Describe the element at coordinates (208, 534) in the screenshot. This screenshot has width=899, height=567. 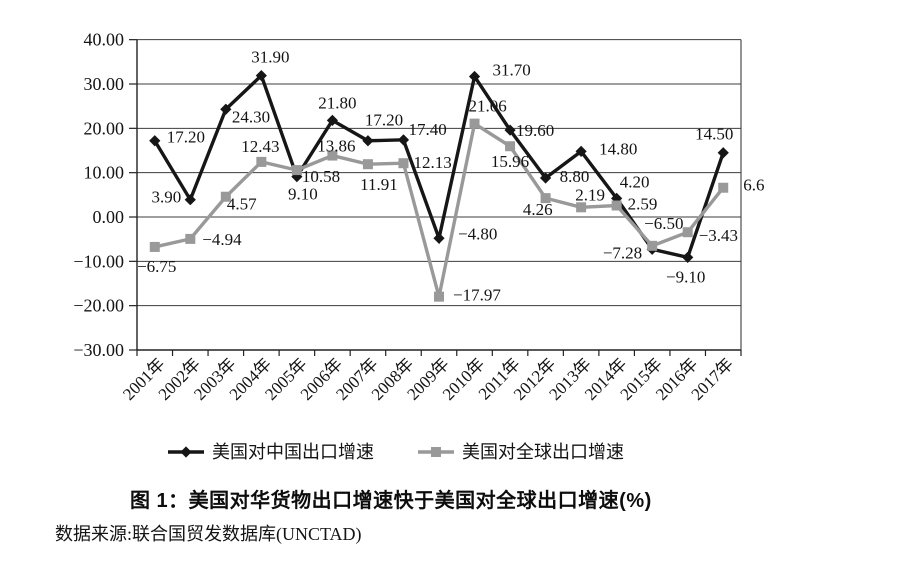
I see `data-source-note: 数据来源:联合国贸发数据库(UNCTAD)` at that location.